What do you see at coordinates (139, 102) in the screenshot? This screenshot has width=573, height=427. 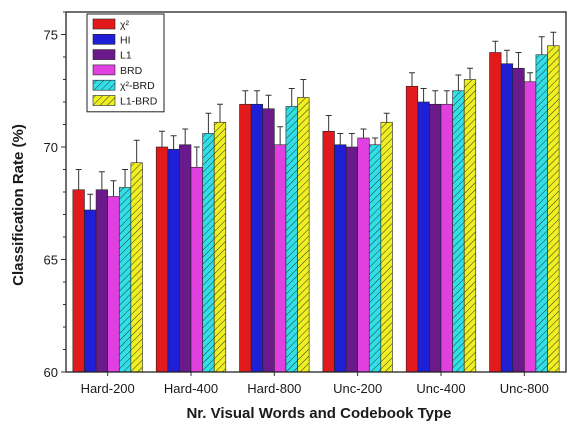 I see `legend-label: L1-BRD` at bounding box center [139, 102].